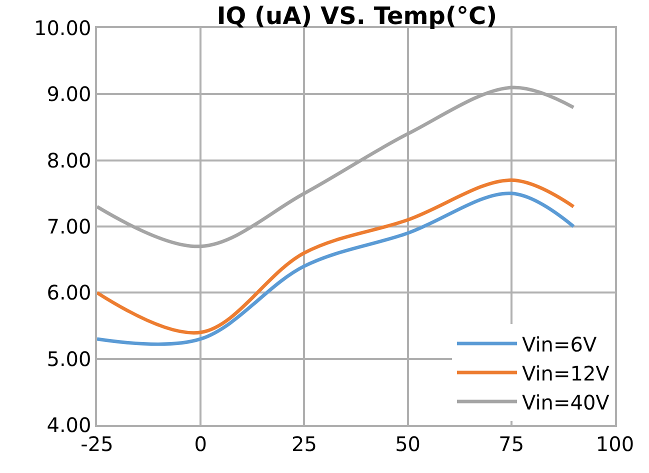 The image size is (649, 473). I want to click on x-tick-label: 50, so click(408, 444).